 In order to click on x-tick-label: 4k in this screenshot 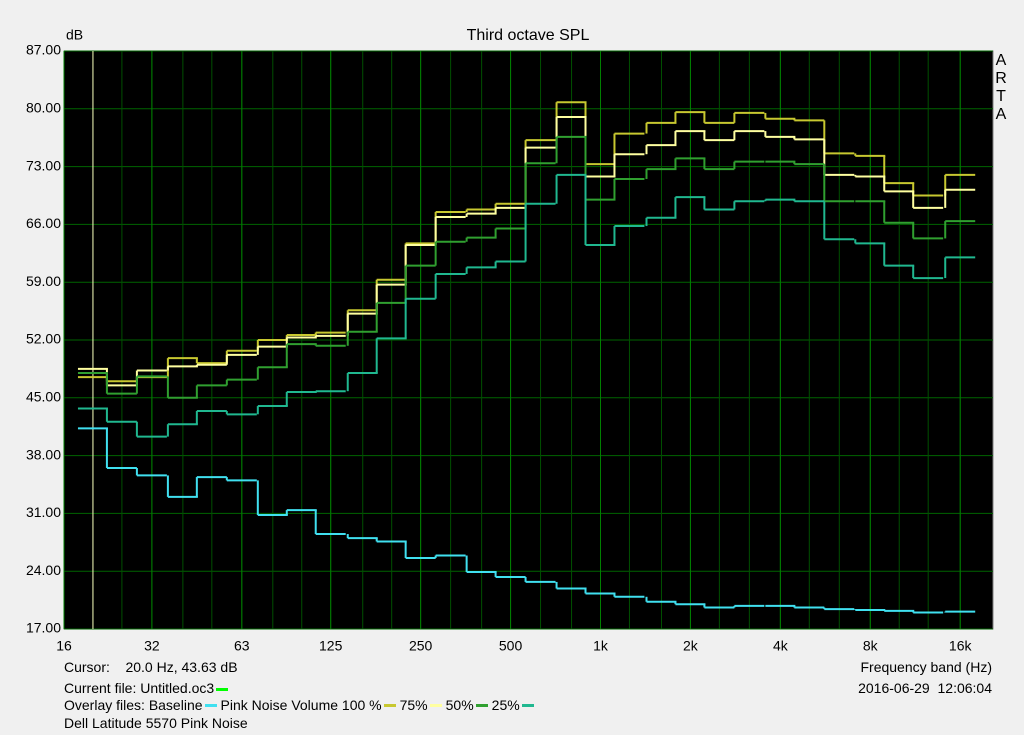, I will do `click(781, 646)`.